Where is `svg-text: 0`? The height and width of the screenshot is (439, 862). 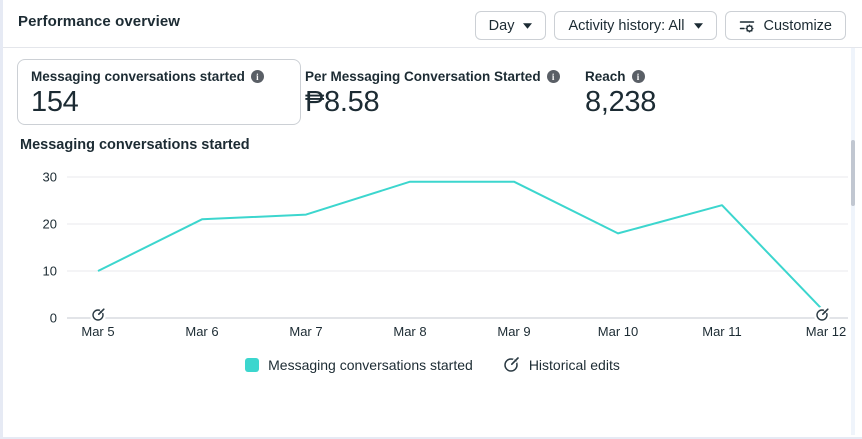 svg-text: 0 is located at coordinates (53, 318).